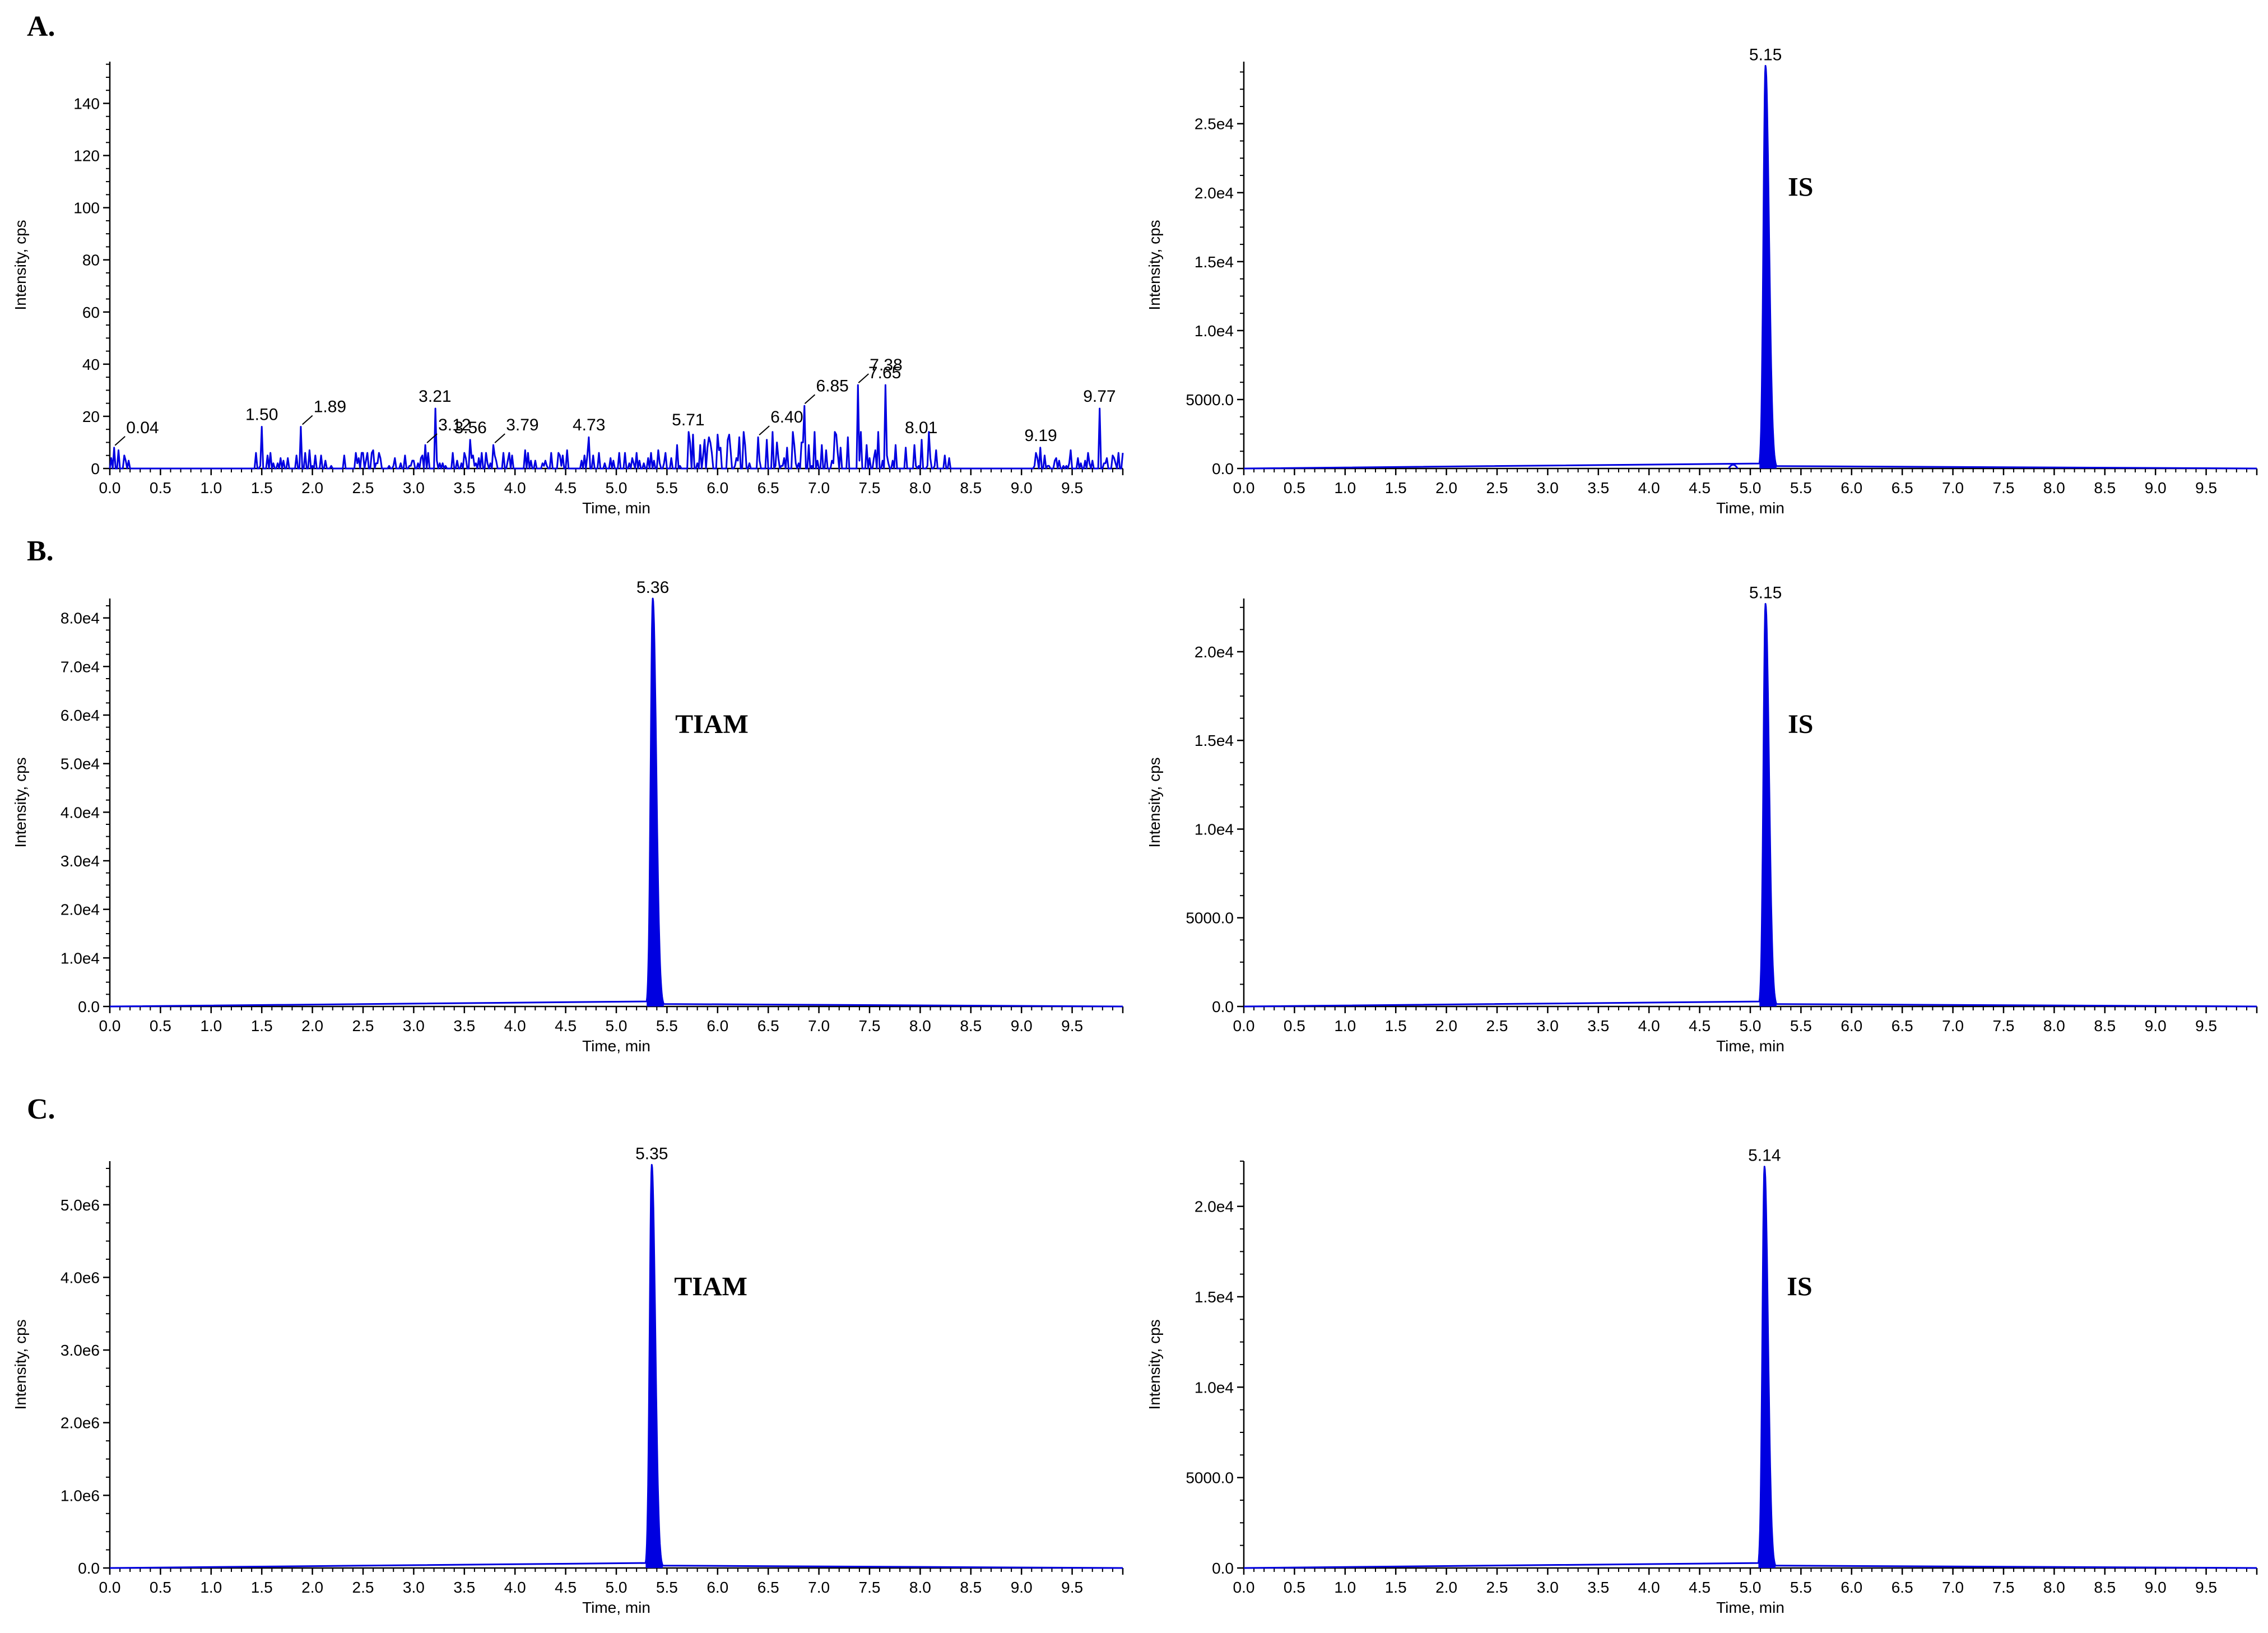  What do you see at coordinates (651, 1153) in the screenshot?
I see `peak-label: 5.35` at bounding box center [651, 1153].